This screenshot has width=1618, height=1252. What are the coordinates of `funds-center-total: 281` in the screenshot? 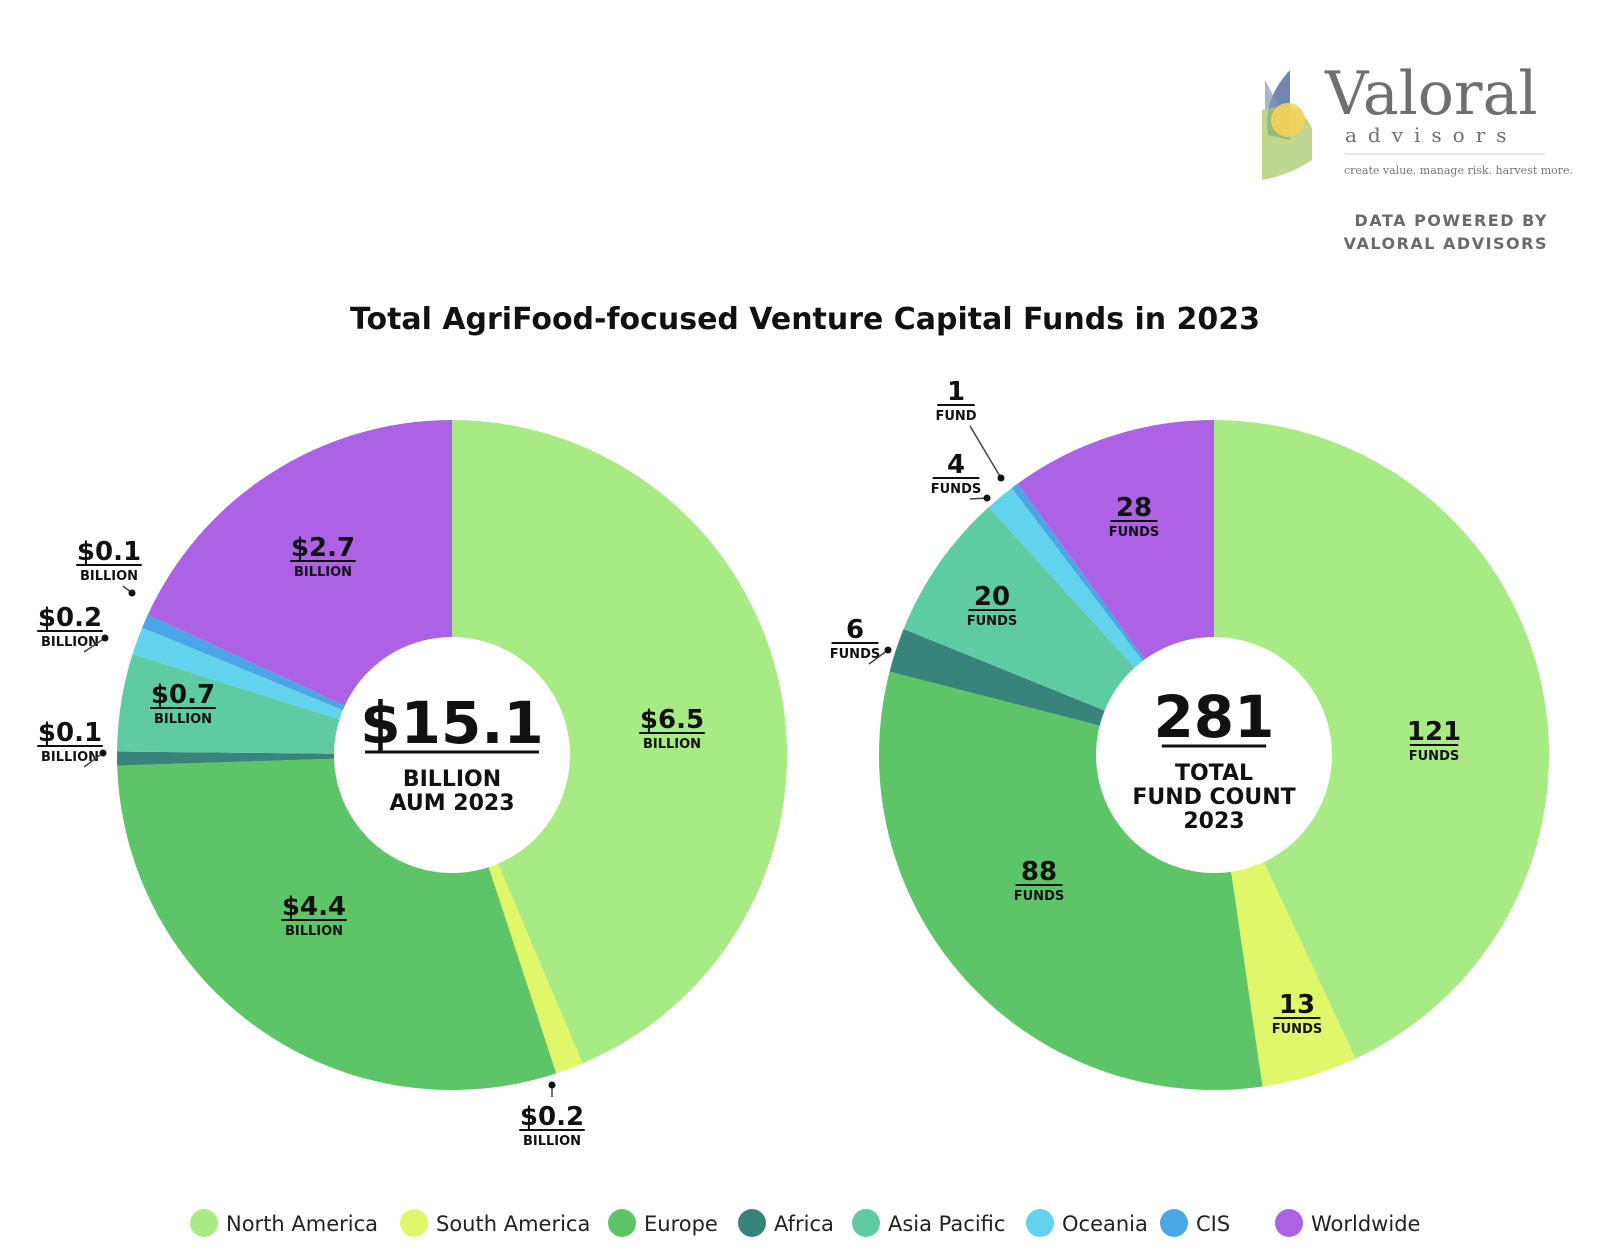 It's located at (1213, 717).